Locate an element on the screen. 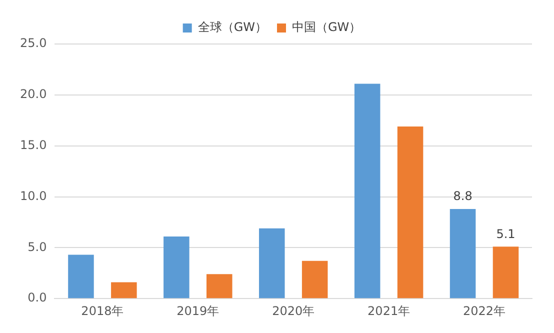  y-tick-label: 15.0 is located at coordinates (33, 145).